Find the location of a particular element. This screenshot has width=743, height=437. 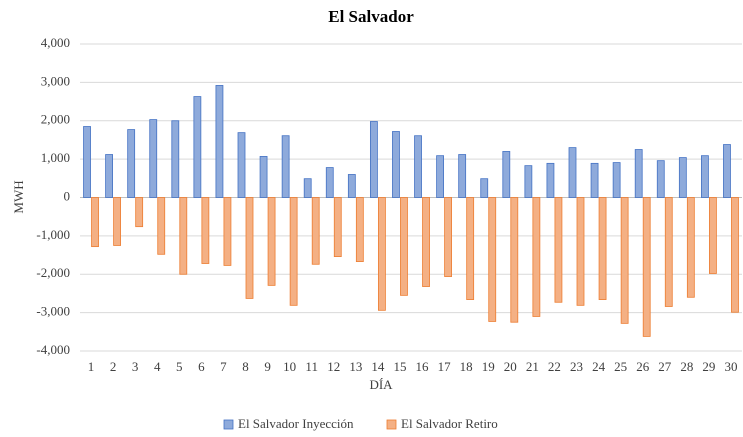

x-tick-label: 11 is located at coordinates (311, 366).